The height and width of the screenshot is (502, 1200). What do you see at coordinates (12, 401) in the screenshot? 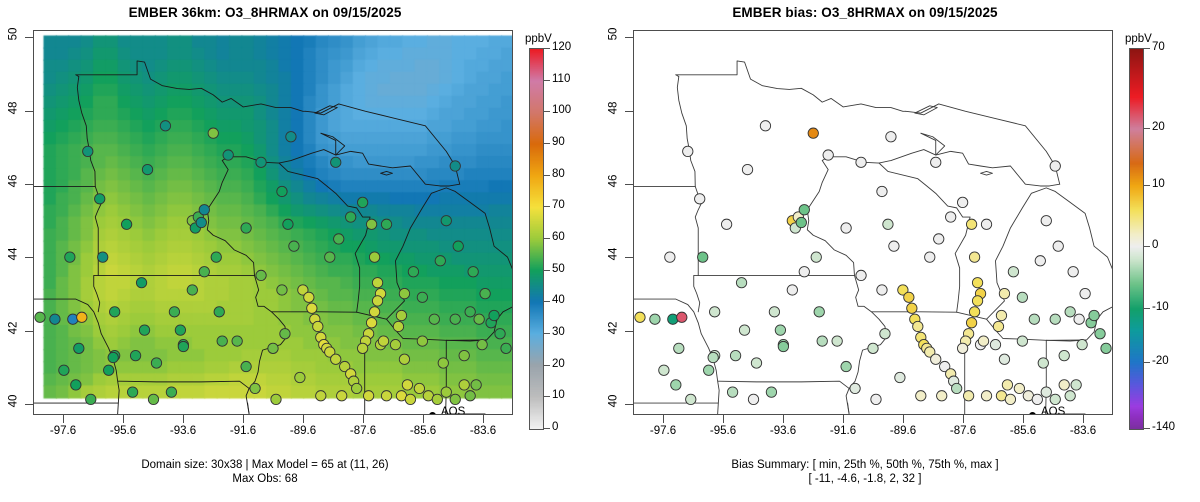
I see `y-axis-tick-label: 40` at bounding box center [12, 401].